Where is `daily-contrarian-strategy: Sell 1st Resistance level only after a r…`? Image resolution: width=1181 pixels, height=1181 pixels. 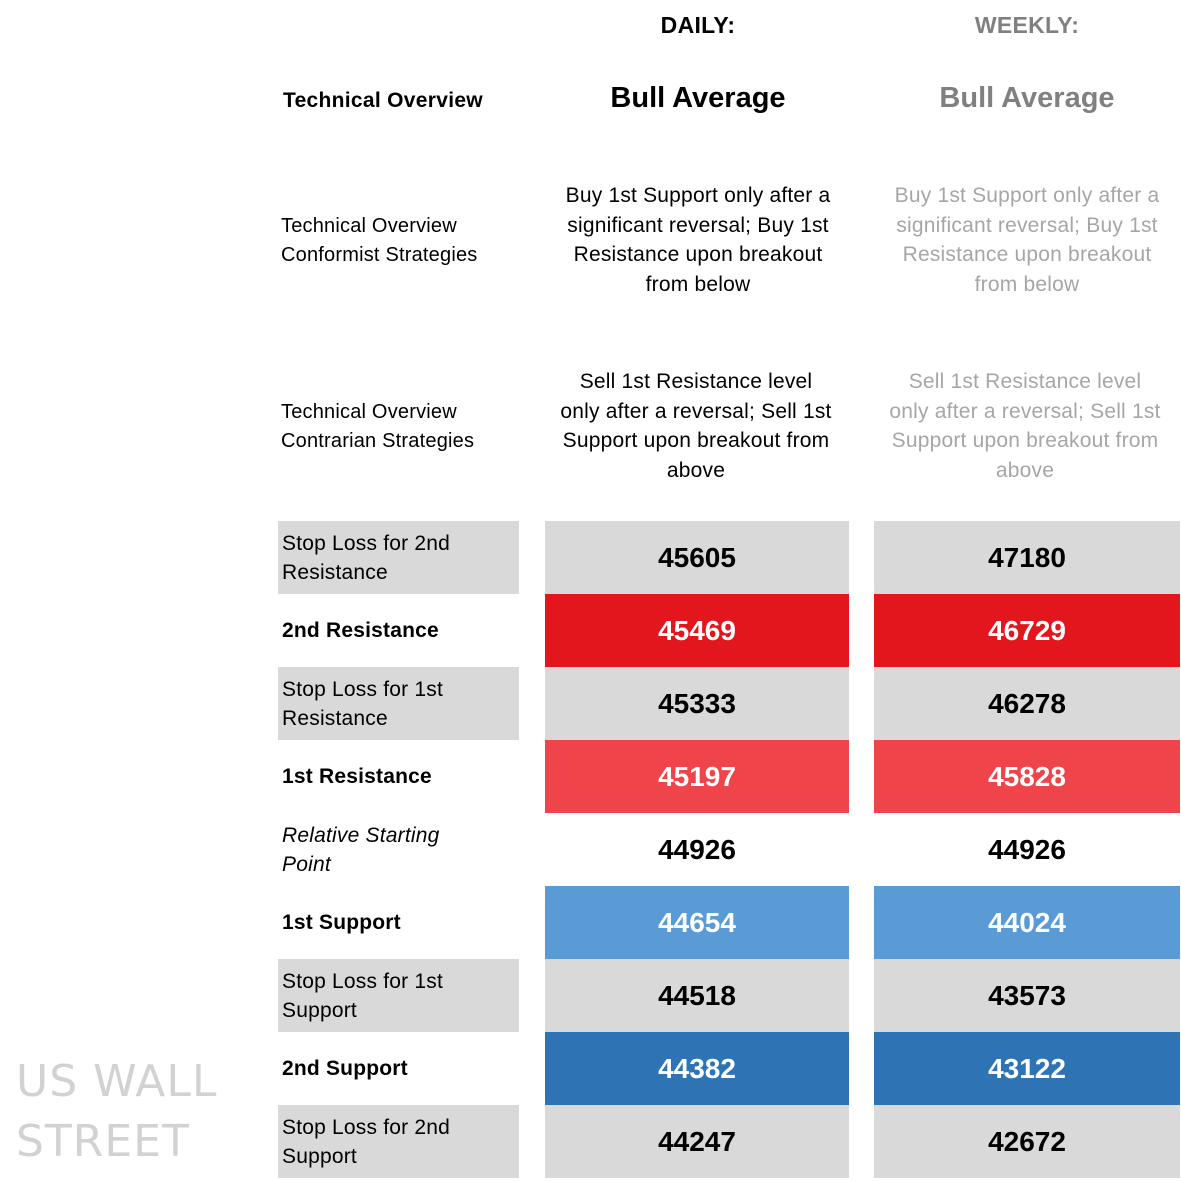 daily-contrarian-strategy: Sell 1st Resistance level only after a r… is located at coordinates (696, 426).